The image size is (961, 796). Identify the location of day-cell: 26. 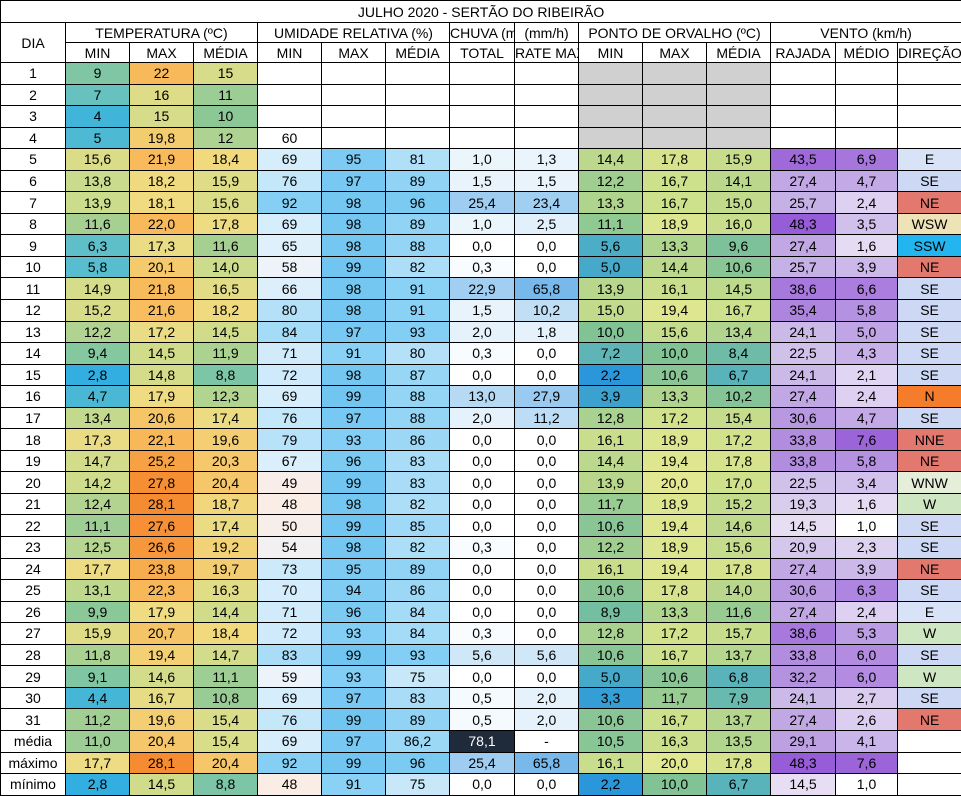
(33, 612).